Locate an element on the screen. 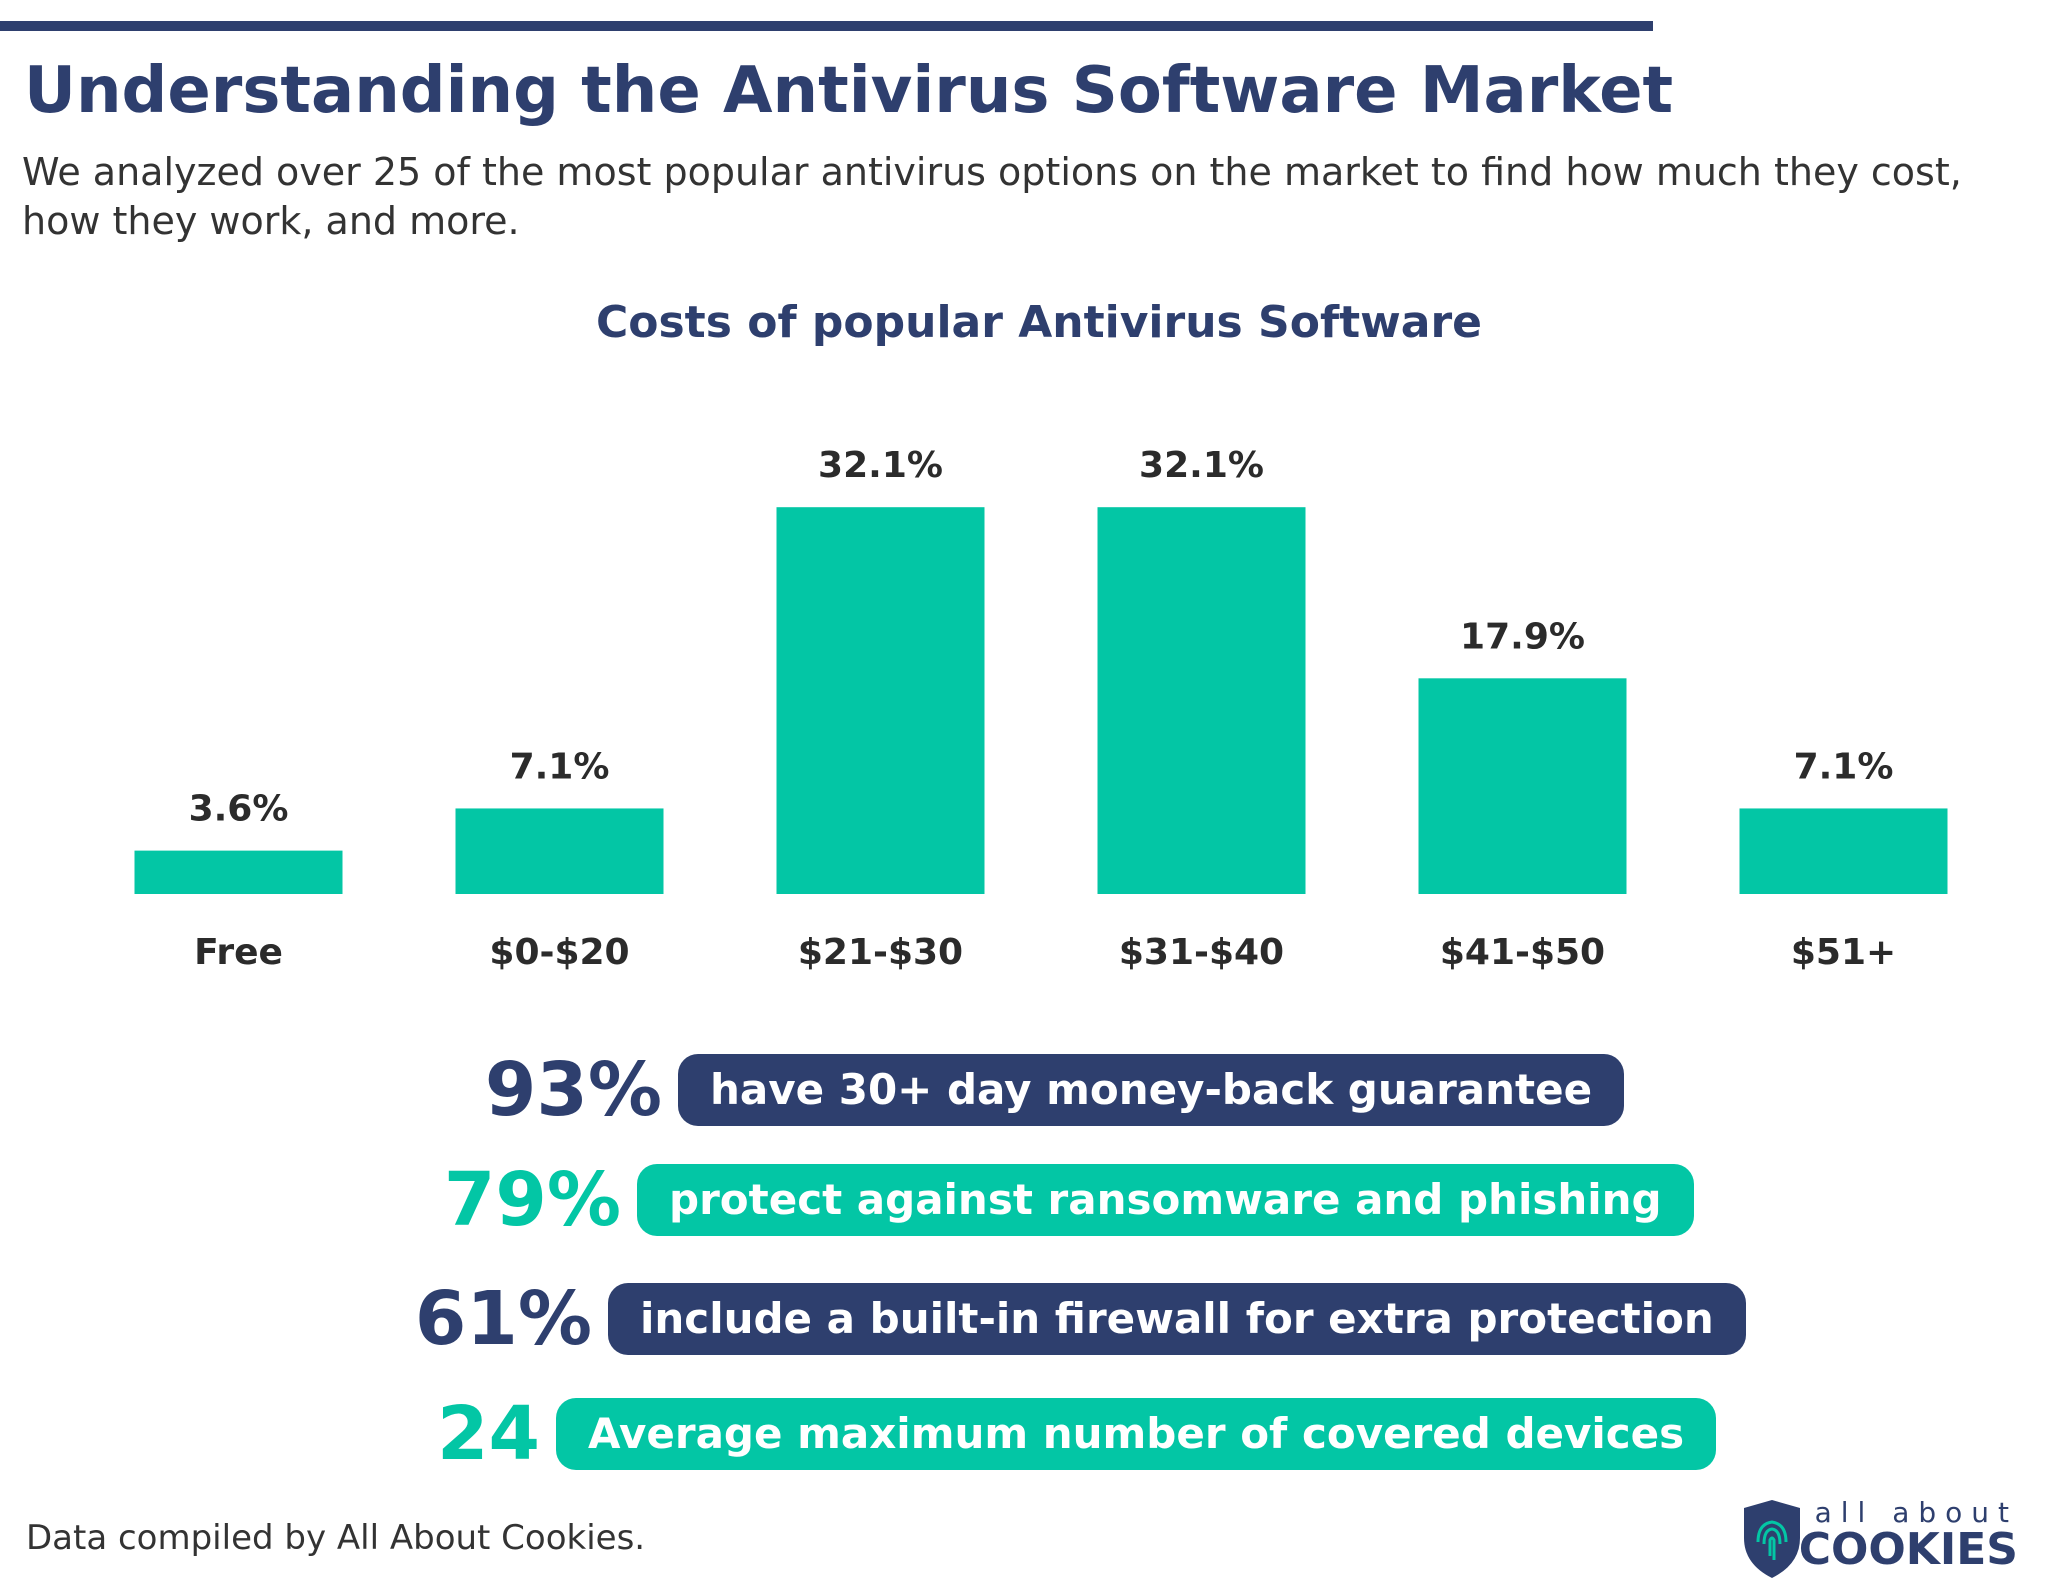  logo-top: all about is located at coordinates (1916, 1513).